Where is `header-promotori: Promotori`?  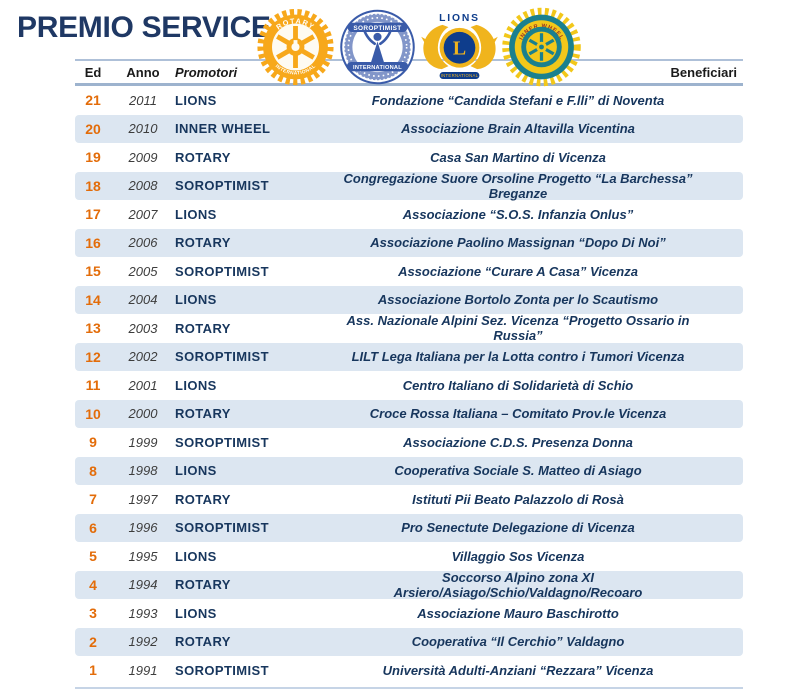 header-promotori: Promotori is located at coordinates (206, 72).